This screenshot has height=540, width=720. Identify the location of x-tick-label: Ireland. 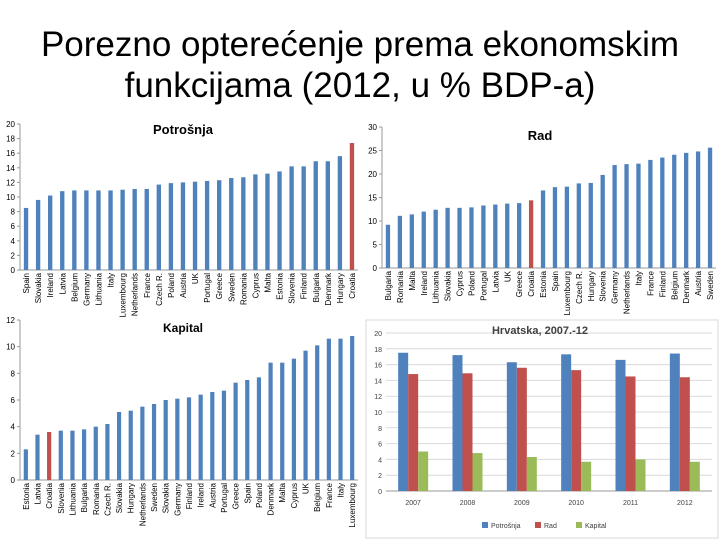
(50, 285).